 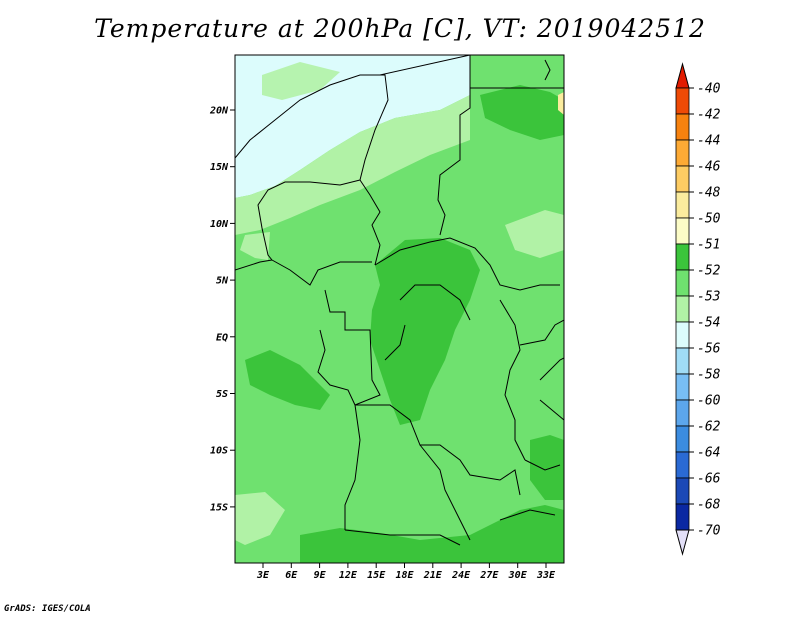 What do you see at coordinates (561, 103) in the screenshot?
I see `field-warm-spot` at bounding box center [561, 103].